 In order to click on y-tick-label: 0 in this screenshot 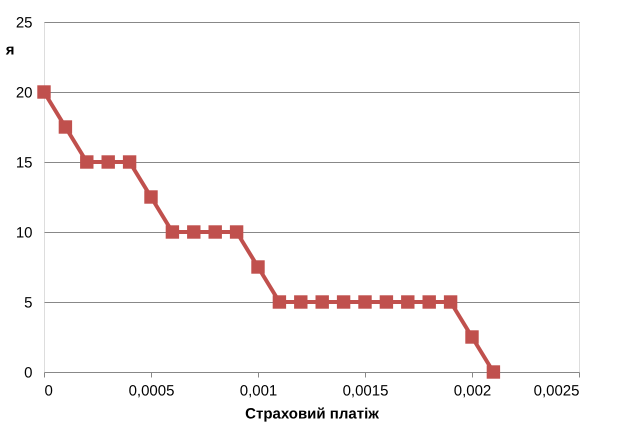, I will do `click(28, 373)`.